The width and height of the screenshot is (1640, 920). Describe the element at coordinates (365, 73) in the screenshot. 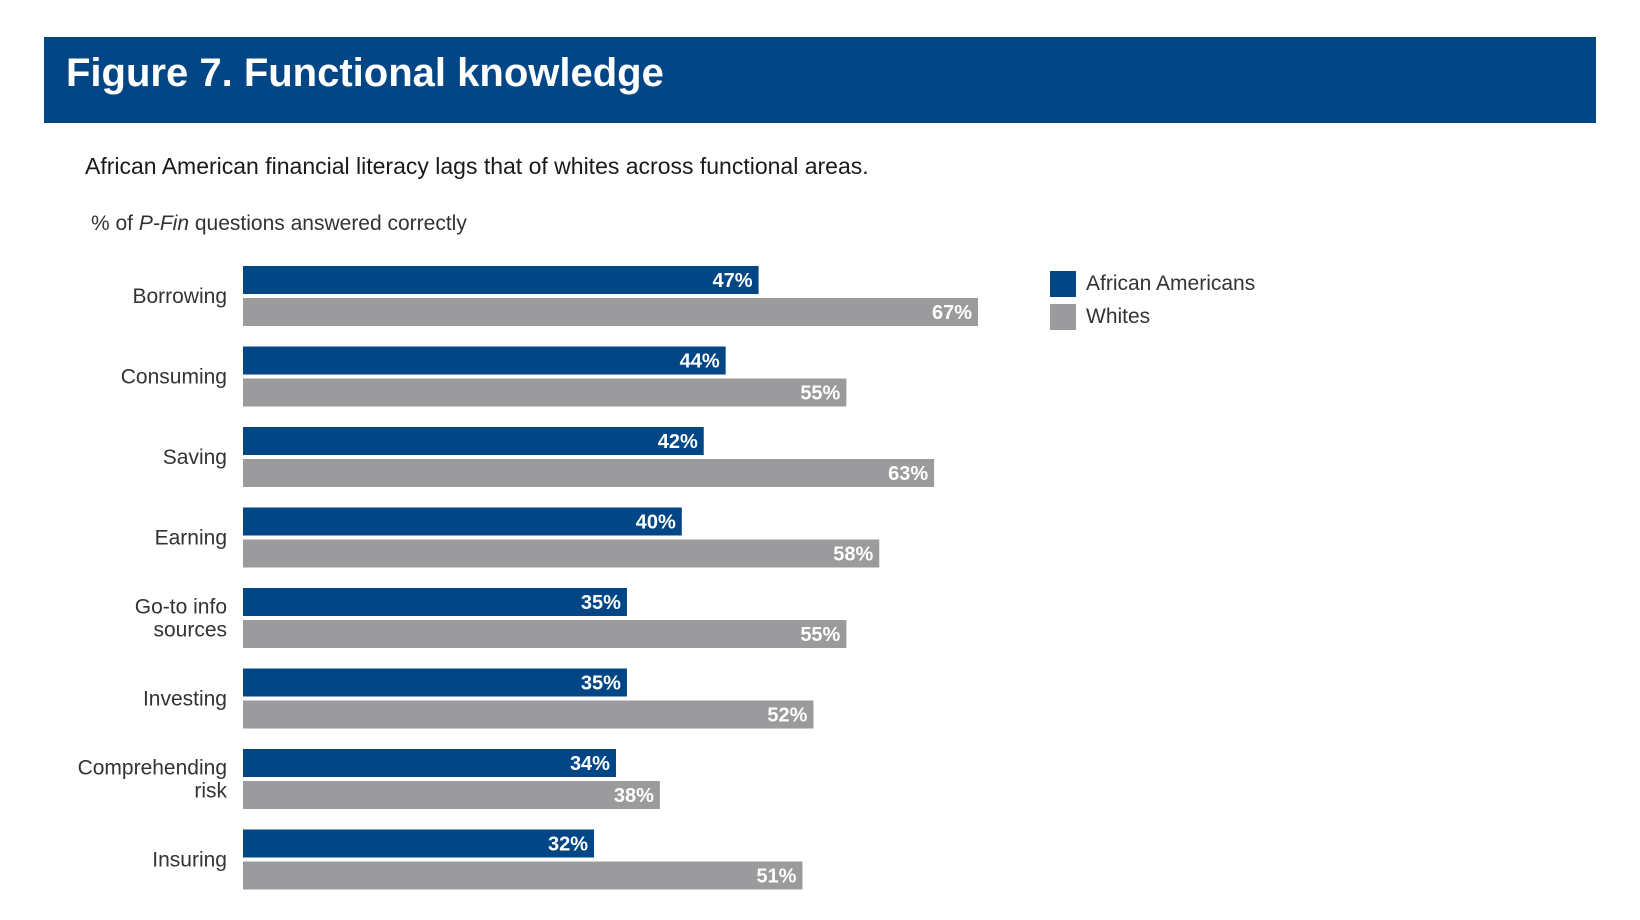

I see `chart-title: Figure 7. Functional knowledge` at that location.